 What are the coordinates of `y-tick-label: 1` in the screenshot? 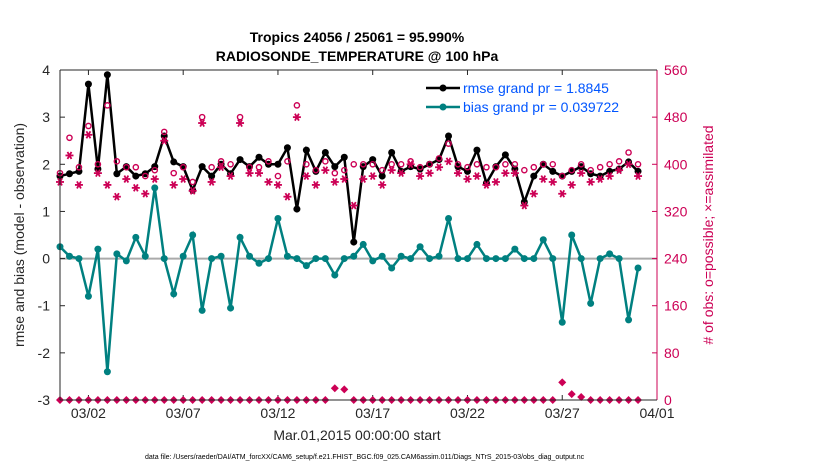 It's located at (46, 211).